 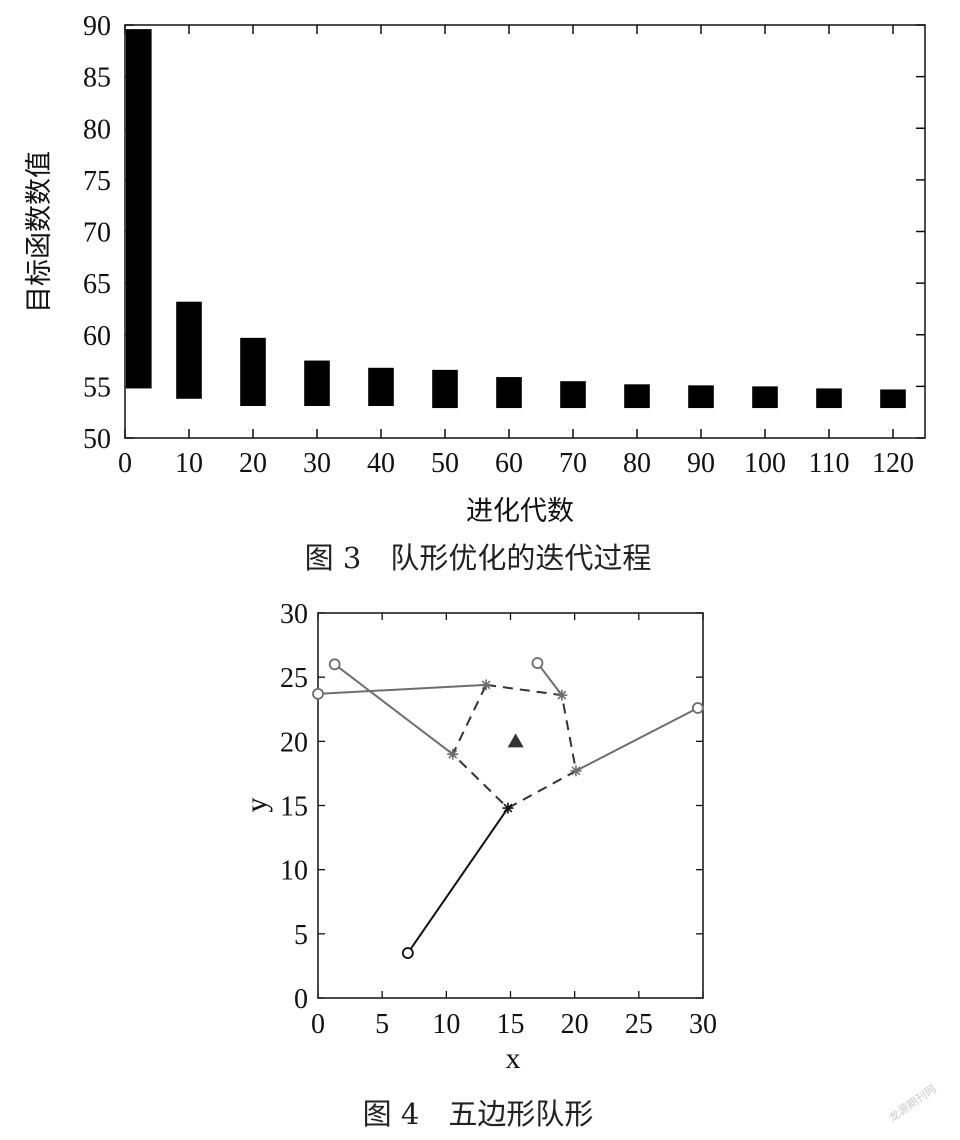 What do you see at coordinates (701, 463) in the screenshot?
I see `fig3-x-tick-label: 90` at bounding box center [701, 463].